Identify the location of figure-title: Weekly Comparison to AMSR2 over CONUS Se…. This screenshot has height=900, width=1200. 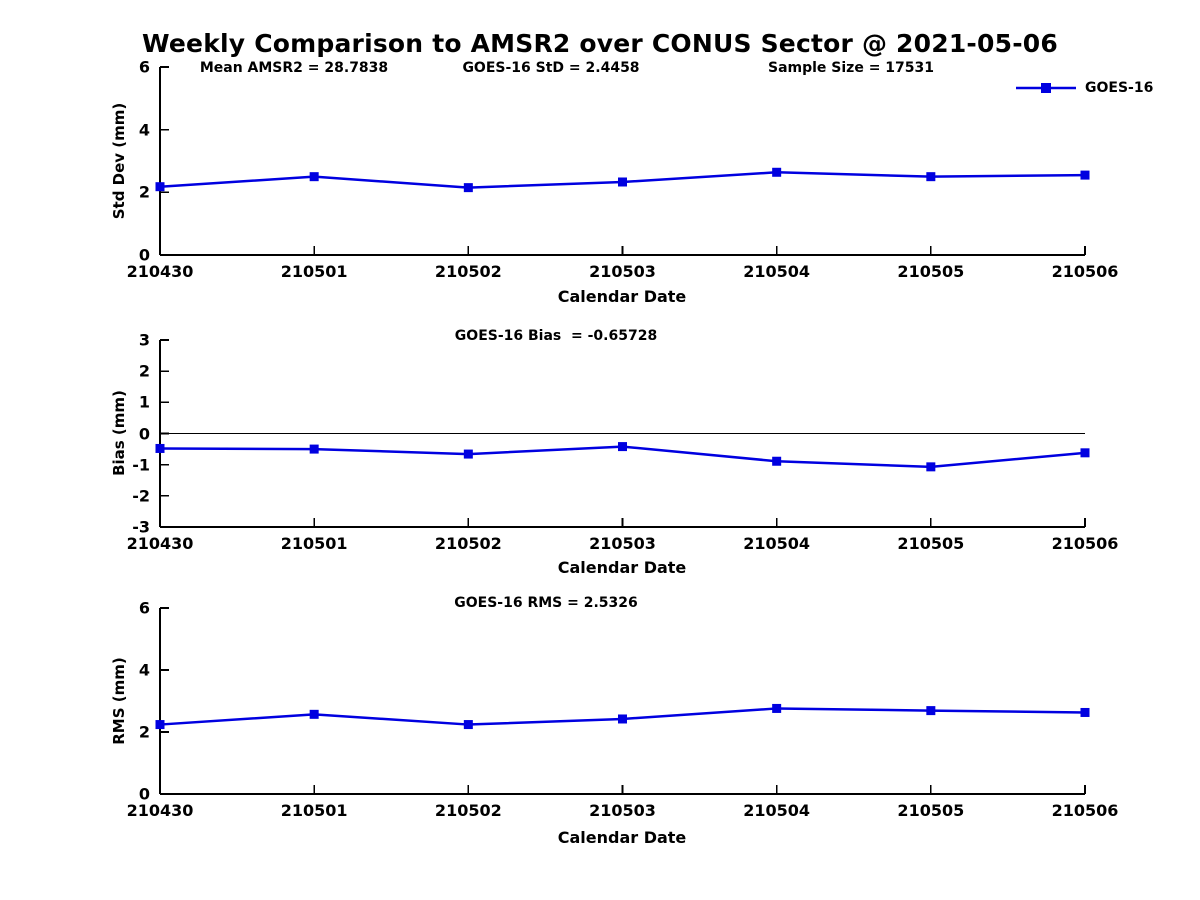
(600, 43).